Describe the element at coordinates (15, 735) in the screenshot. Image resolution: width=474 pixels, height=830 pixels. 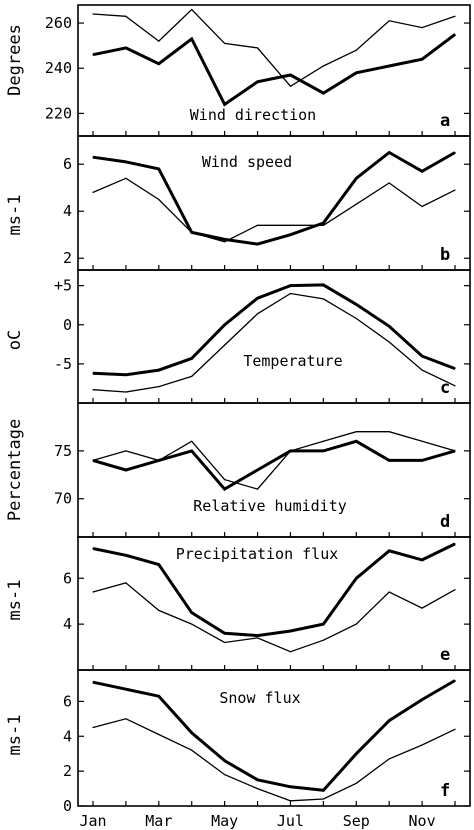
I see `y-axis-label: ms-1` at that location.